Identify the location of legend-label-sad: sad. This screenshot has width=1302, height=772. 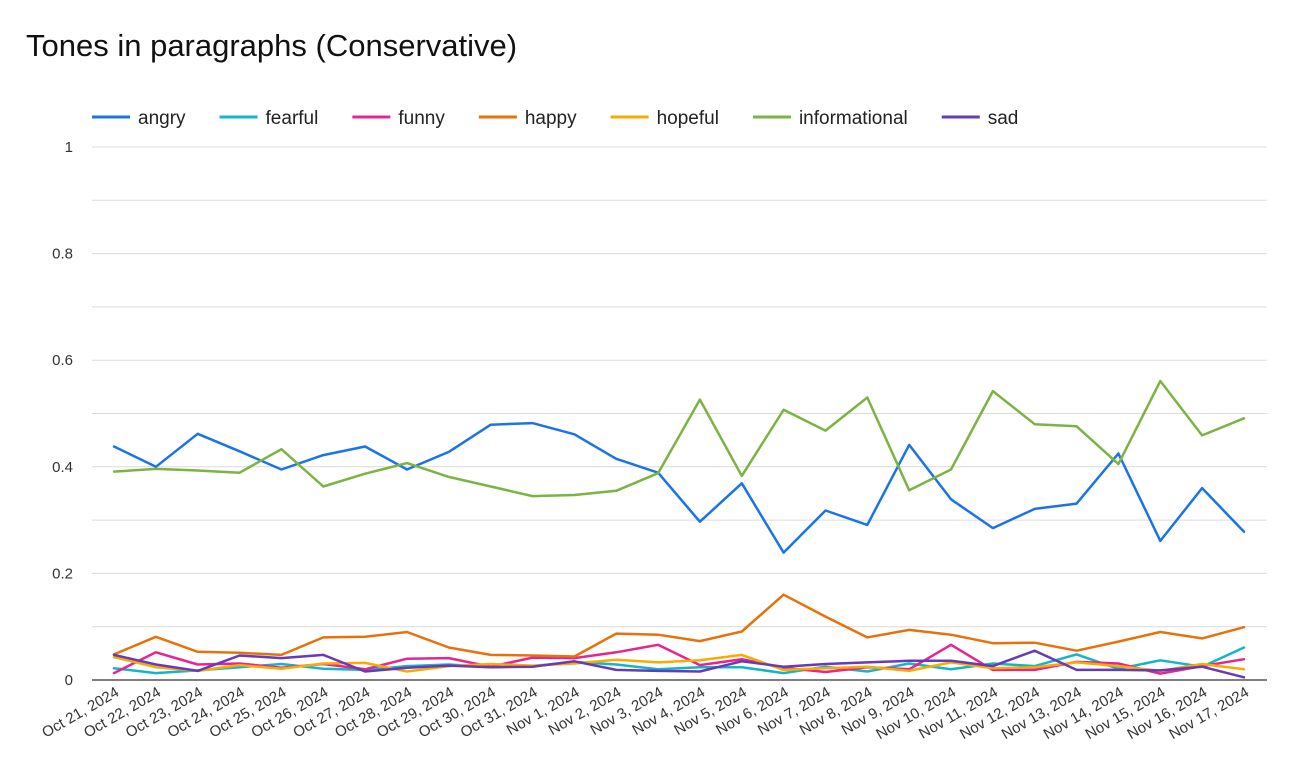
(1003, 118).